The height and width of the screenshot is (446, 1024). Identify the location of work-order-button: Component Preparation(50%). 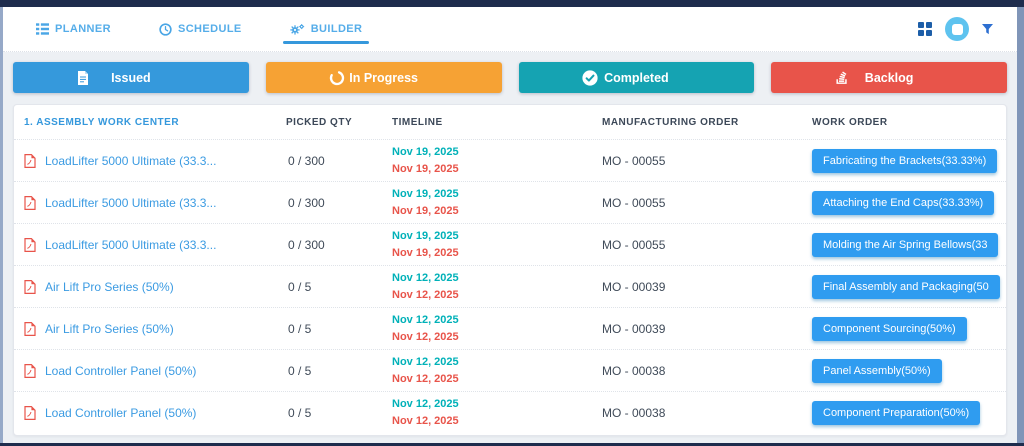
(896, 412).